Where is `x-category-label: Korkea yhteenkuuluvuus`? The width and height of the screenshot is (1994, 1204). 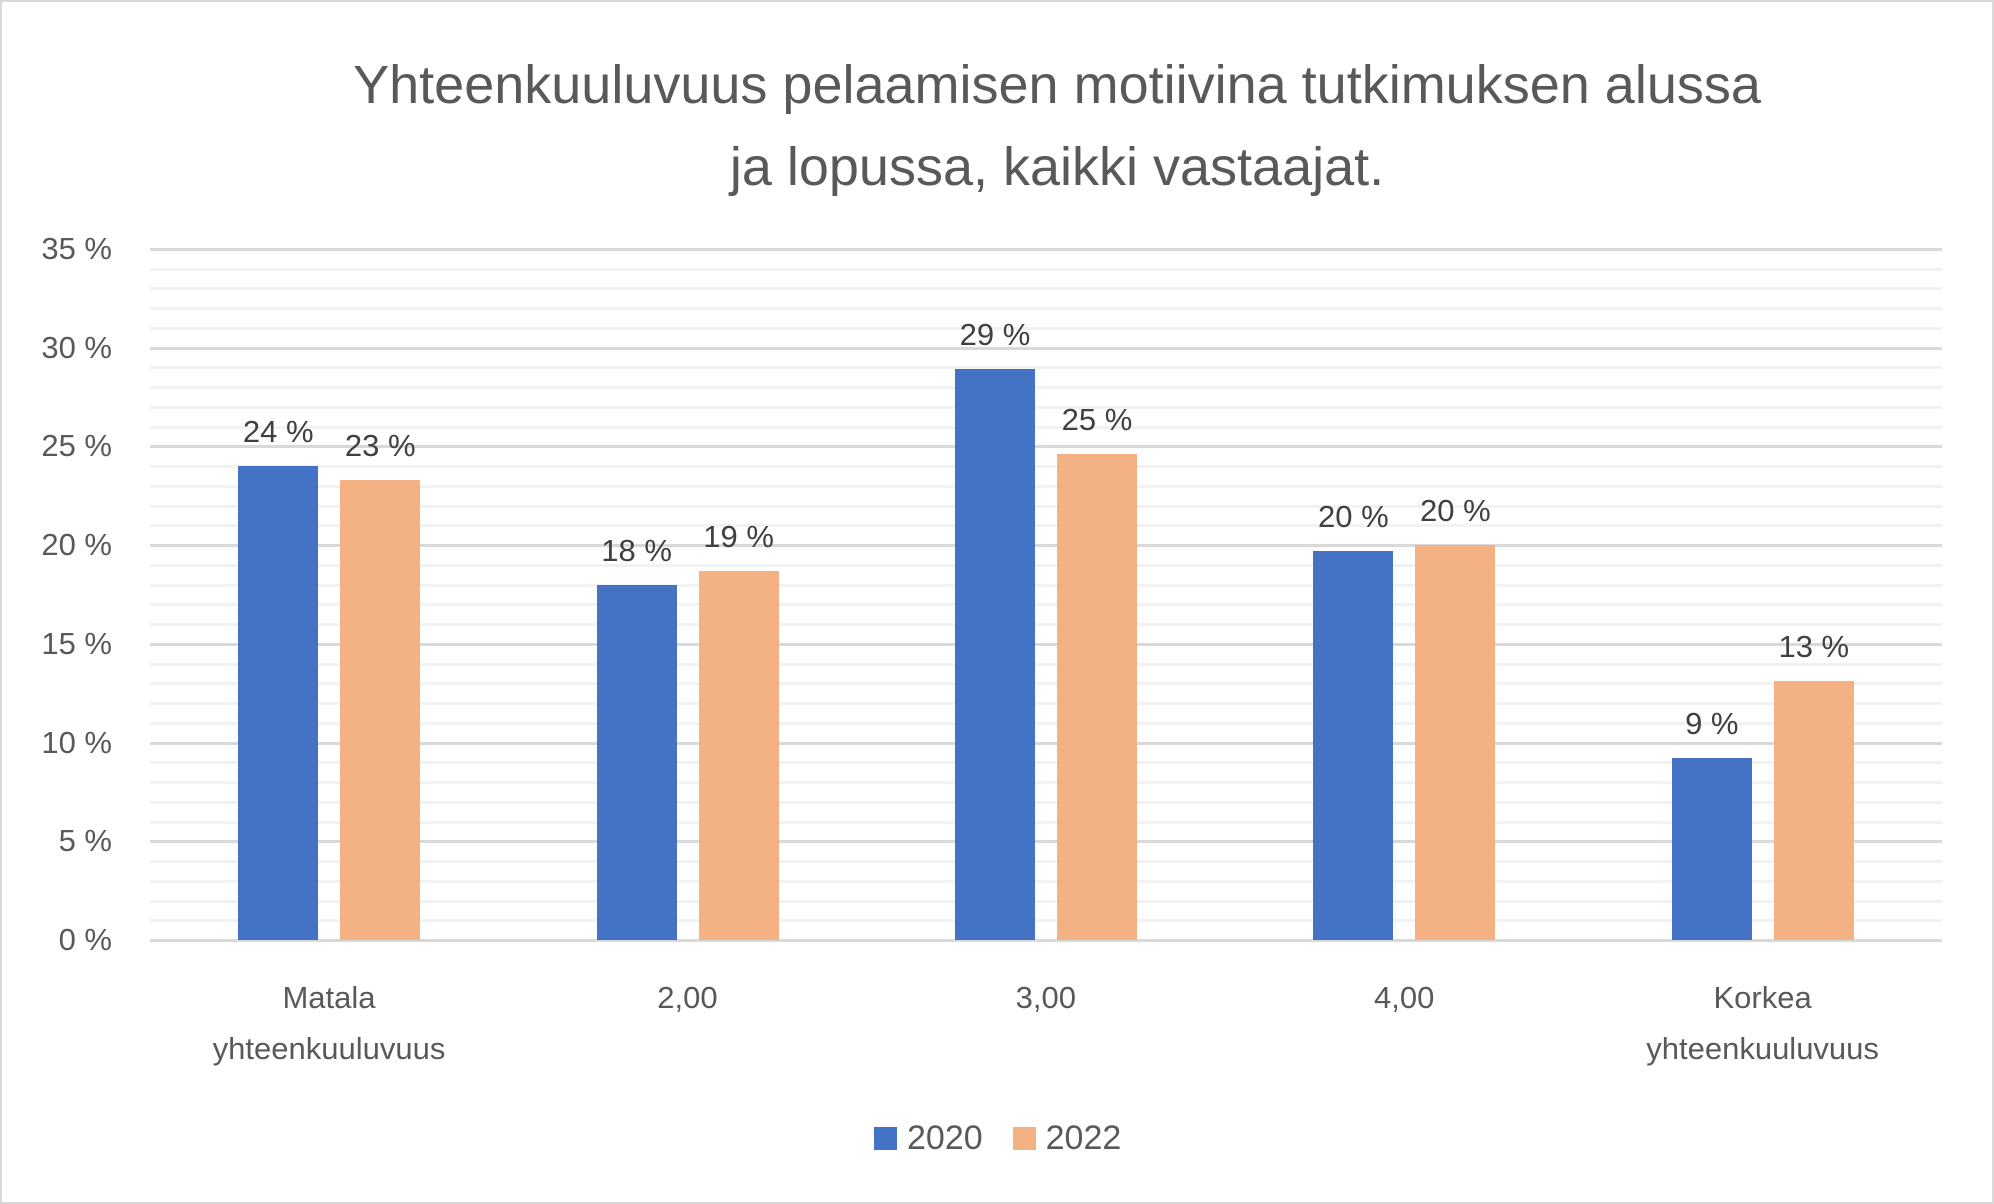
x-category-label: Korkea yhteenkuuluvuus is located at coordinates (1762, 1023).